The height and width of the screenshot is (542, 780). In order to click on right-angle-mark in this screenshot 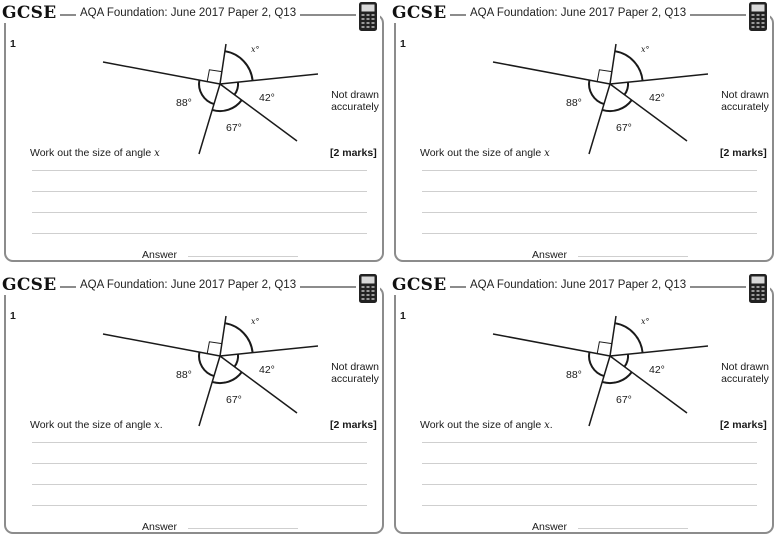, I will do `click(604, 75)`.